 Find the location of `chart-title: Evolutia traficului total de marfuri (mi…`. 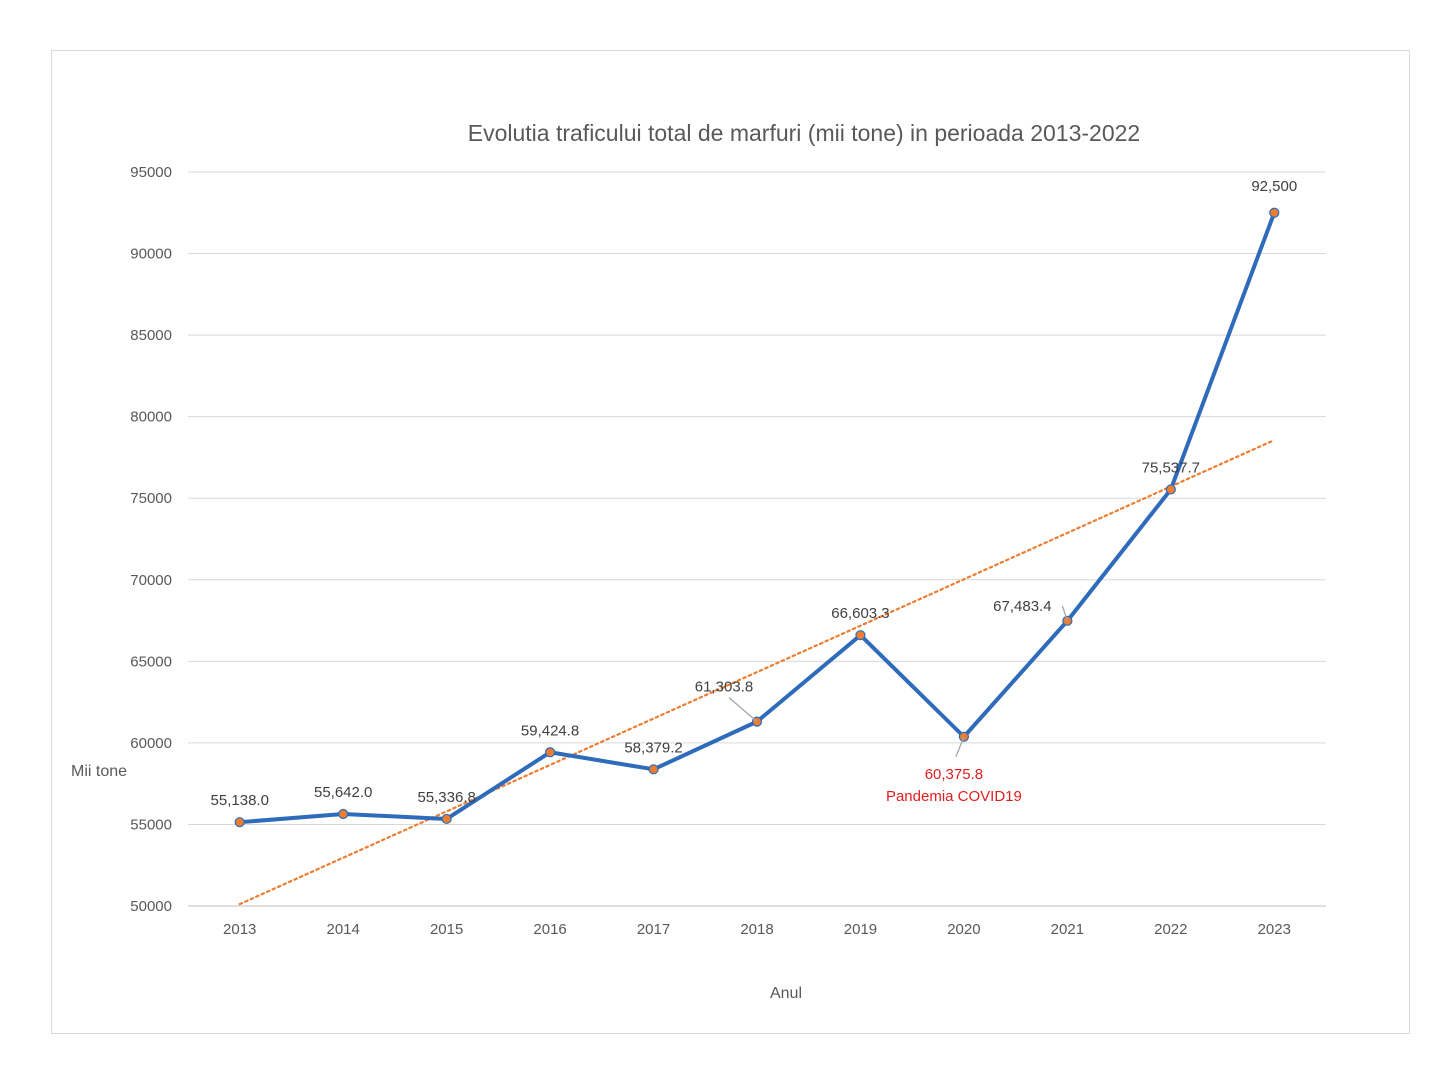

chart-title: Evolutia traficului total de marfuri (mi… is located at coordinates (804, 133).